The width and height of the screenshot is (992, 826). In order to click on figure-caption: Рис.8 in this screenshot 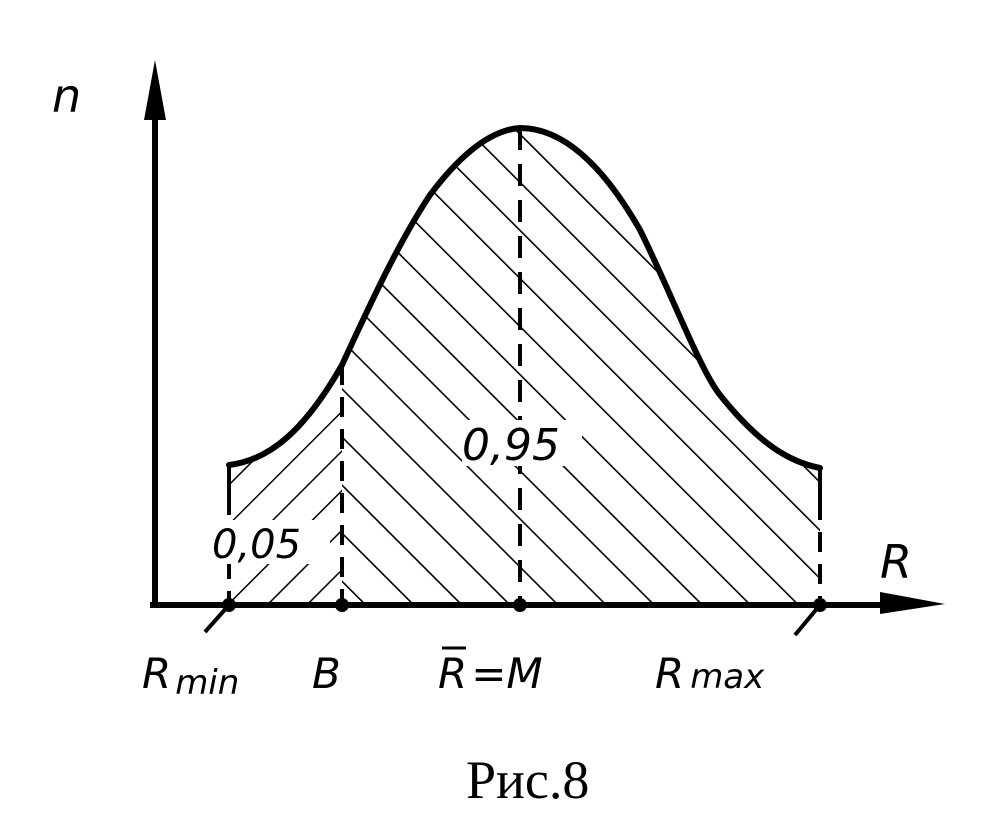, I will do `click(527, 780)`.